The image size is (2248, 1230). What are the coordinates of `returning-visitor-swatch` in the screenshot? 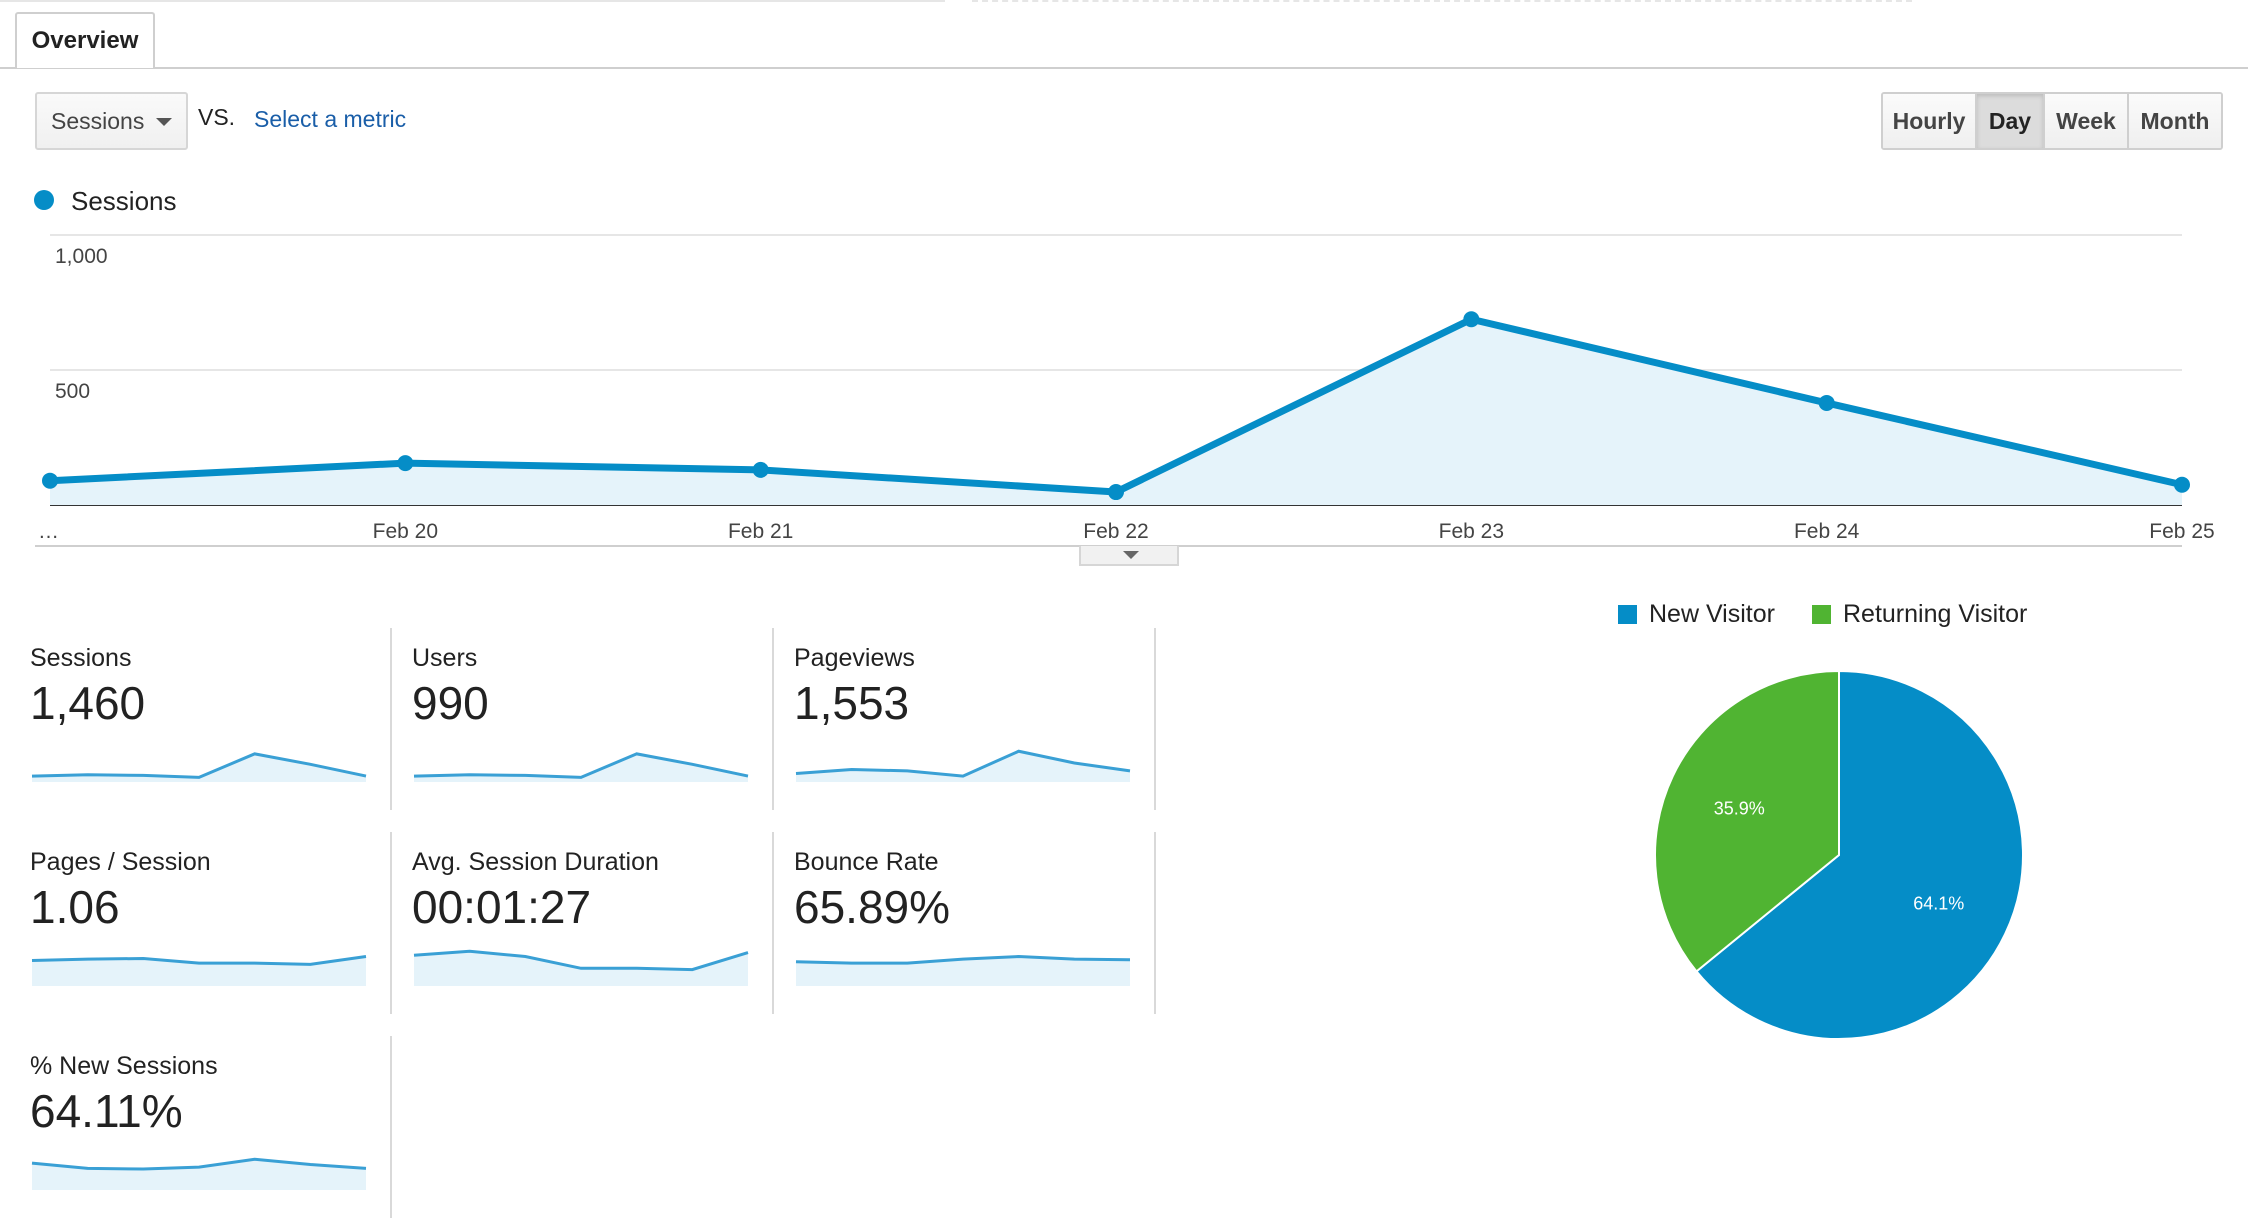 It's located at (1821, 614).